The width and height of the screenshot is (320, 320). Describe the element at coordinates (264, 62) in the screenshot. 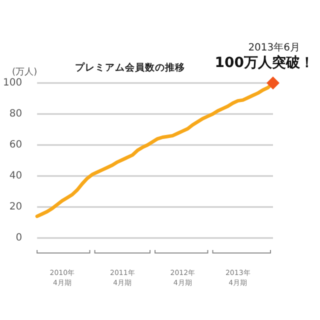

I see `text: 100万人突破！` at that location.